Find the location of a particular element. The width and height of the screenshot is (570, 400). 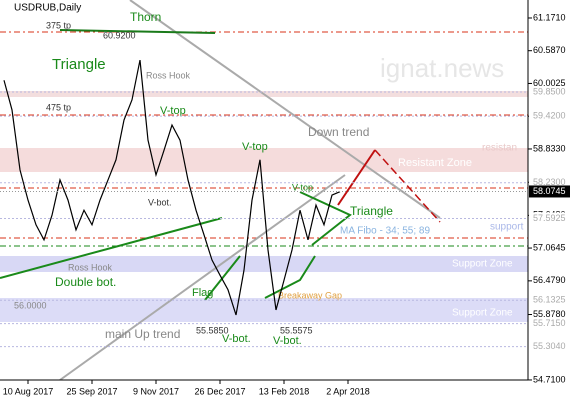

annotation: 55.5575 is located at coordinates (296, 330).